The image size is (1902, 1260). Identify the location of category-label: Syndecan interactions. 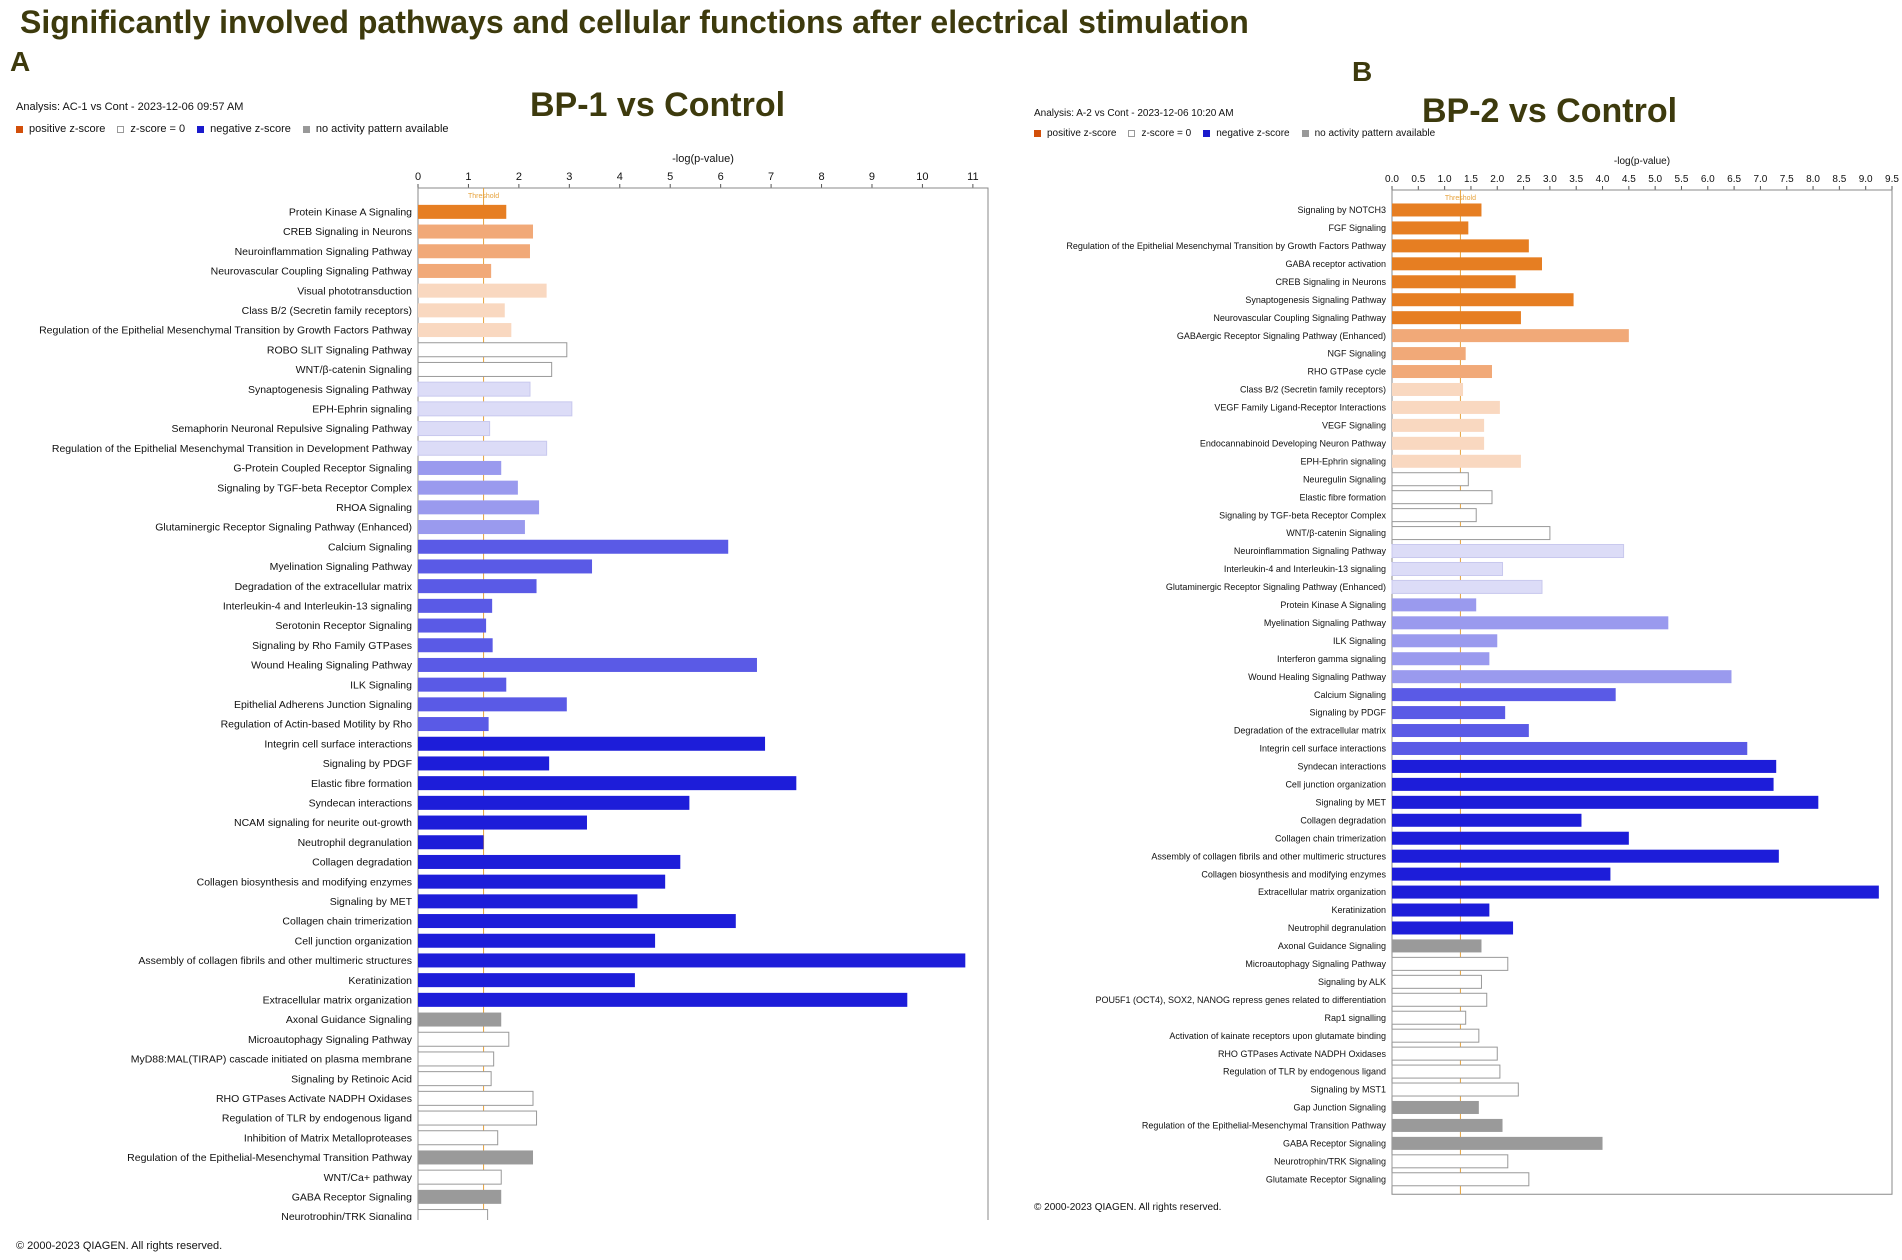
(360, 804).